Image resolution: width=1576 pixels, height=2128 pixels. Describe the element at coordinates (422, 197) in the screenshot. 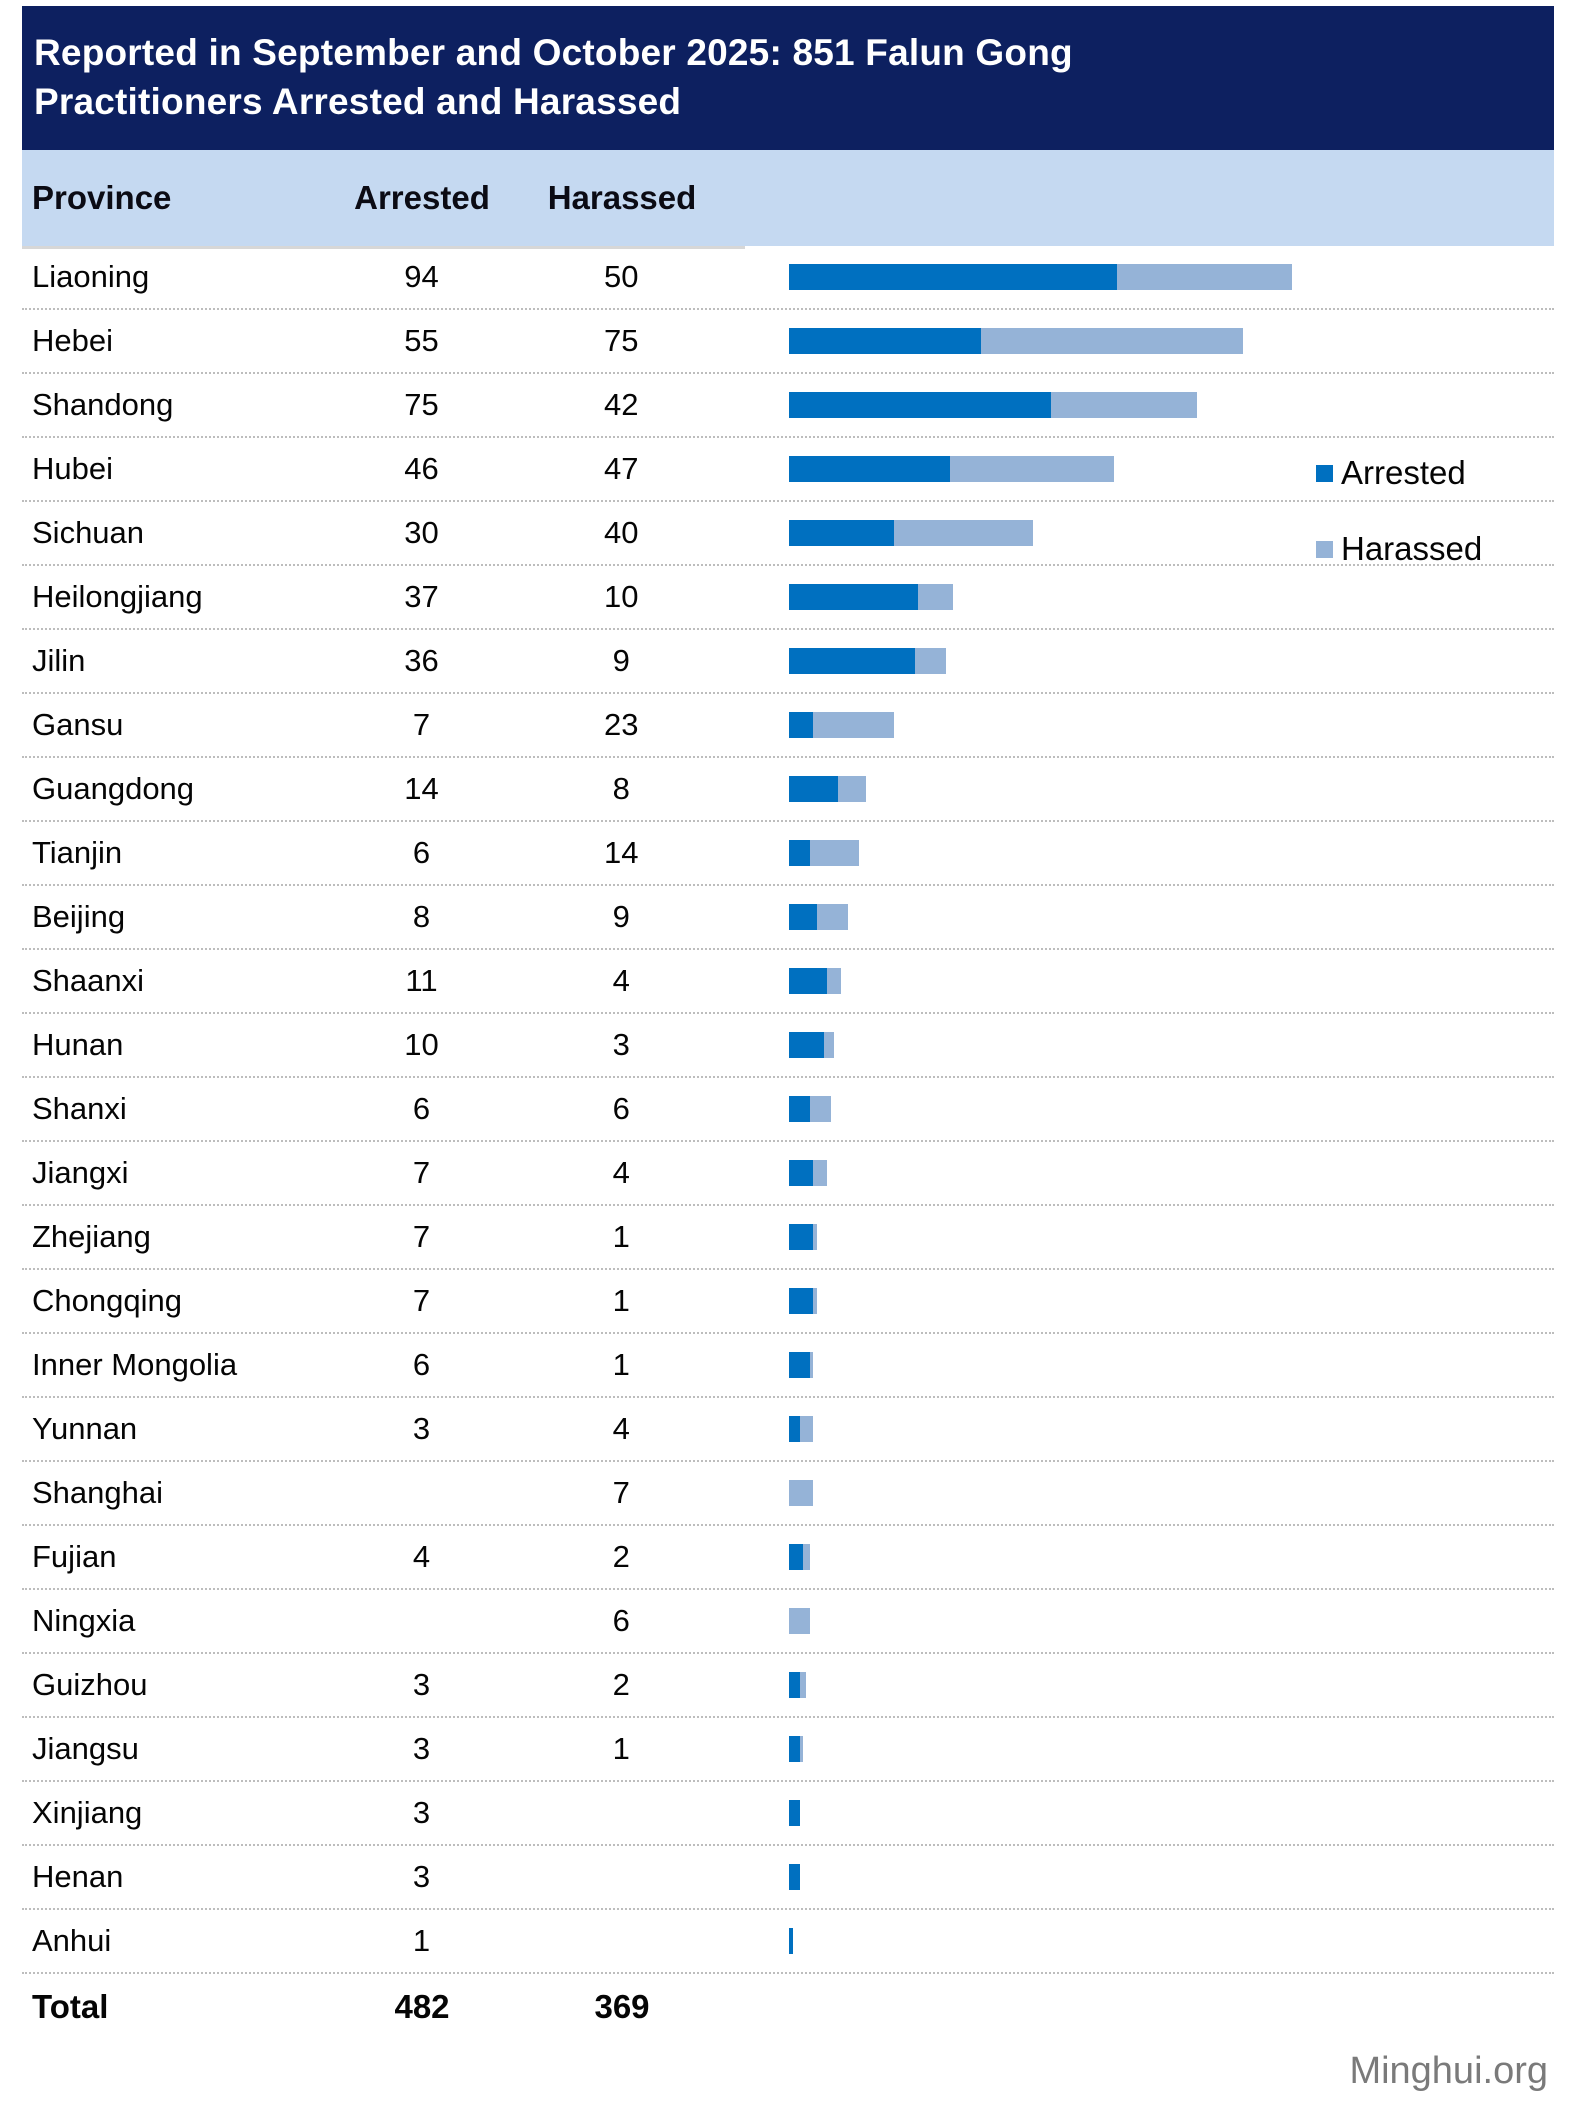

I see `column-header-arrested: Arrested` at that location.